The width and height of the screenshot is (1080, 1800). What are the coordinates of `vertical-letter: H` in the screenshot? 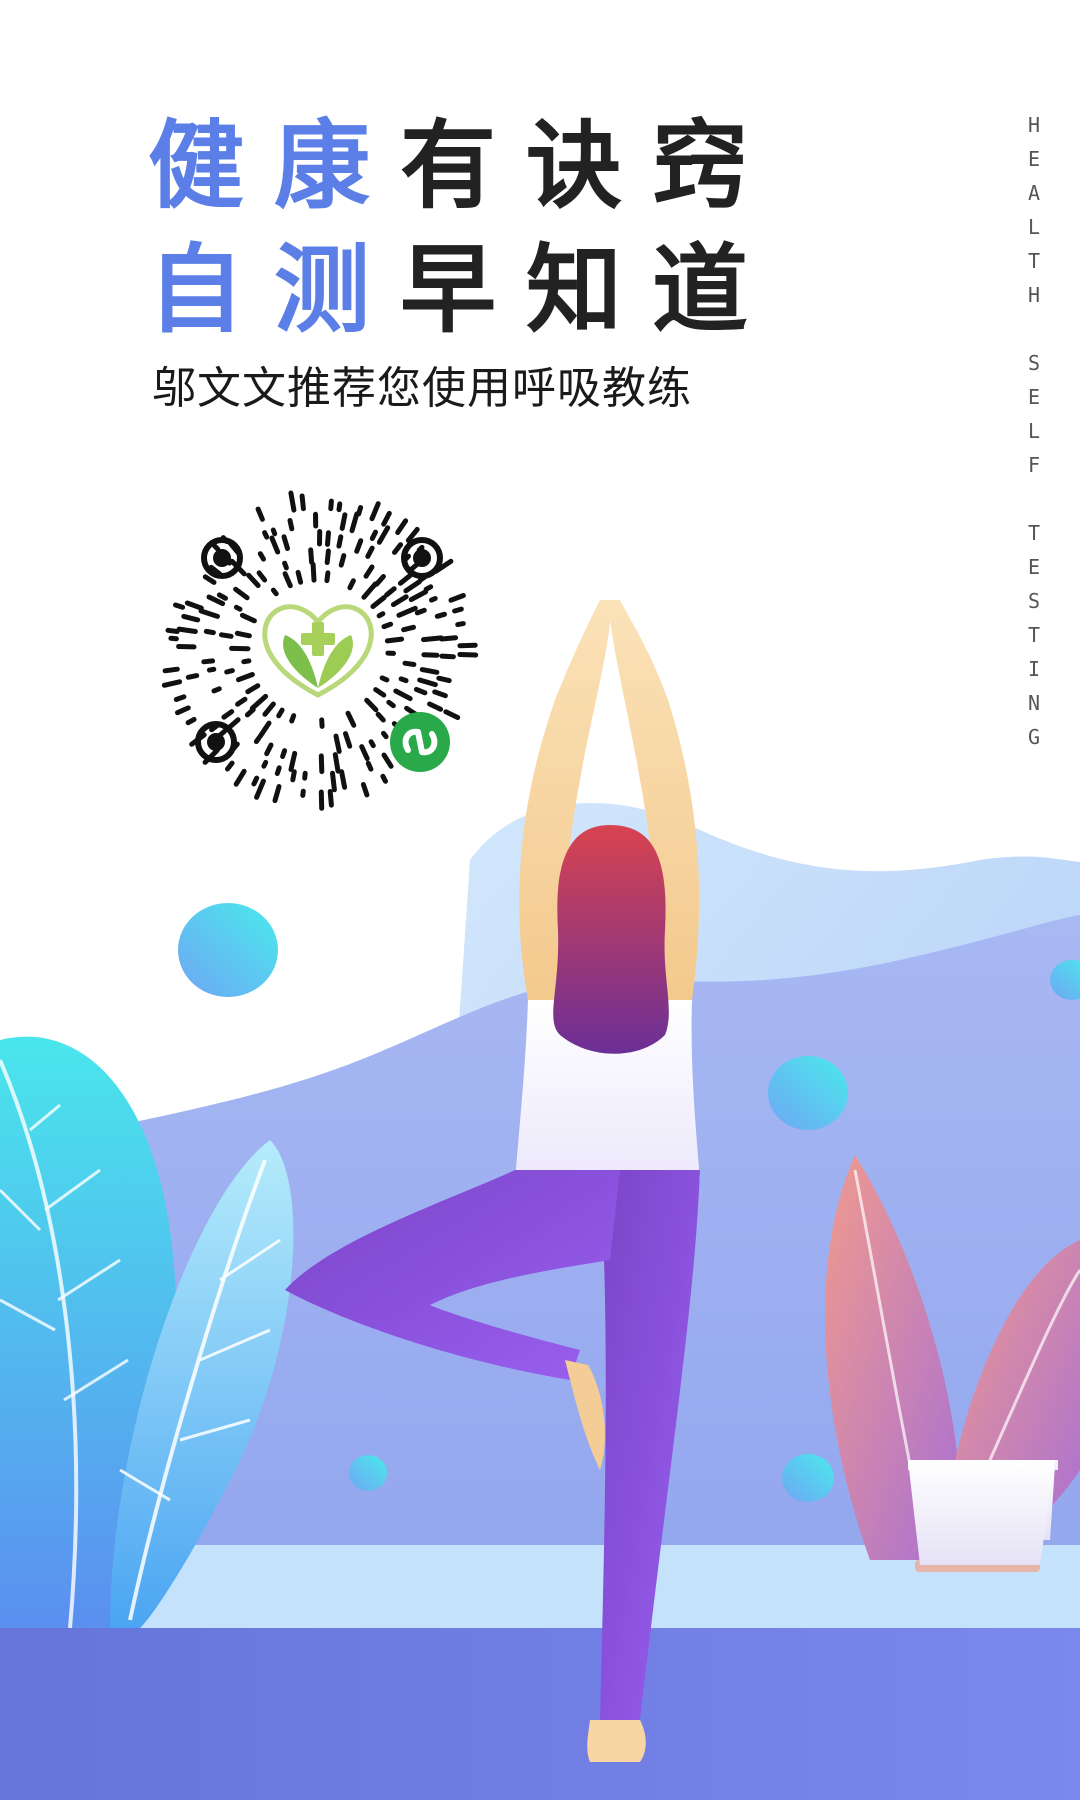 It's located at (1034, 125).